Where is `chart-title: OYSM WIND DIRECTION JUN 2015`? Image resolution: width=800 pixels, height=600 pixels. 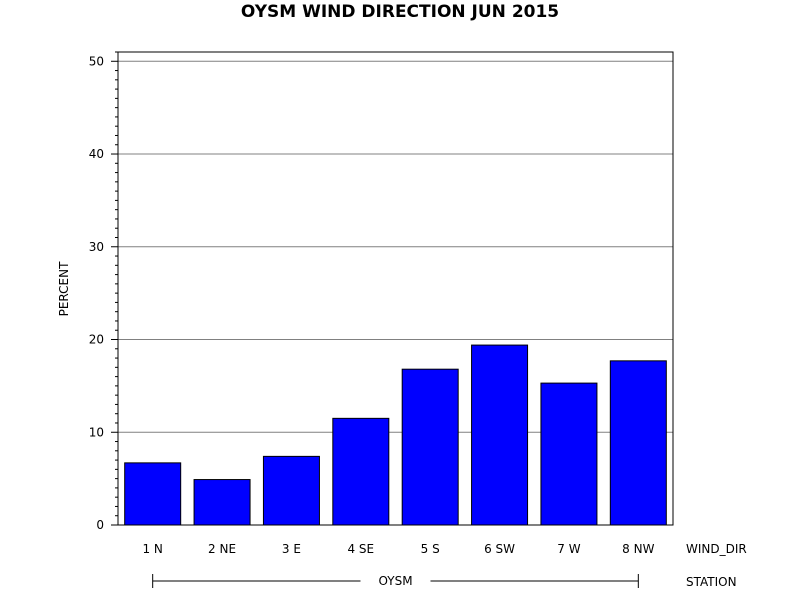
chart-title: OYSM WIND DIRECTION JUN 2015 is located at coordinates (400, 12).